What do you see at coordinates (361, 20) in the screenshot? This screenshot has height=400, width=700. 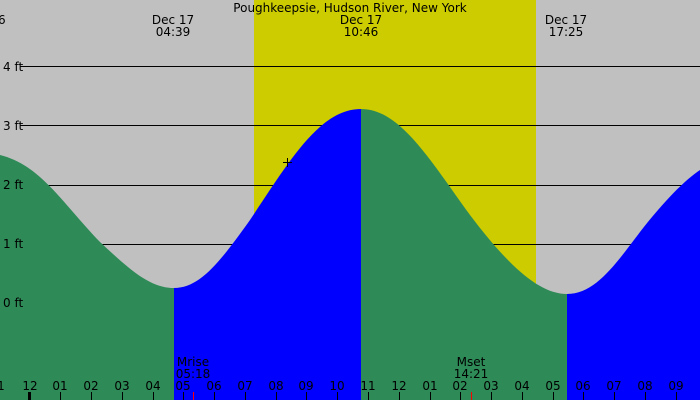 I see `event-2-date: Dec 17` at bounding box center [361, 20].